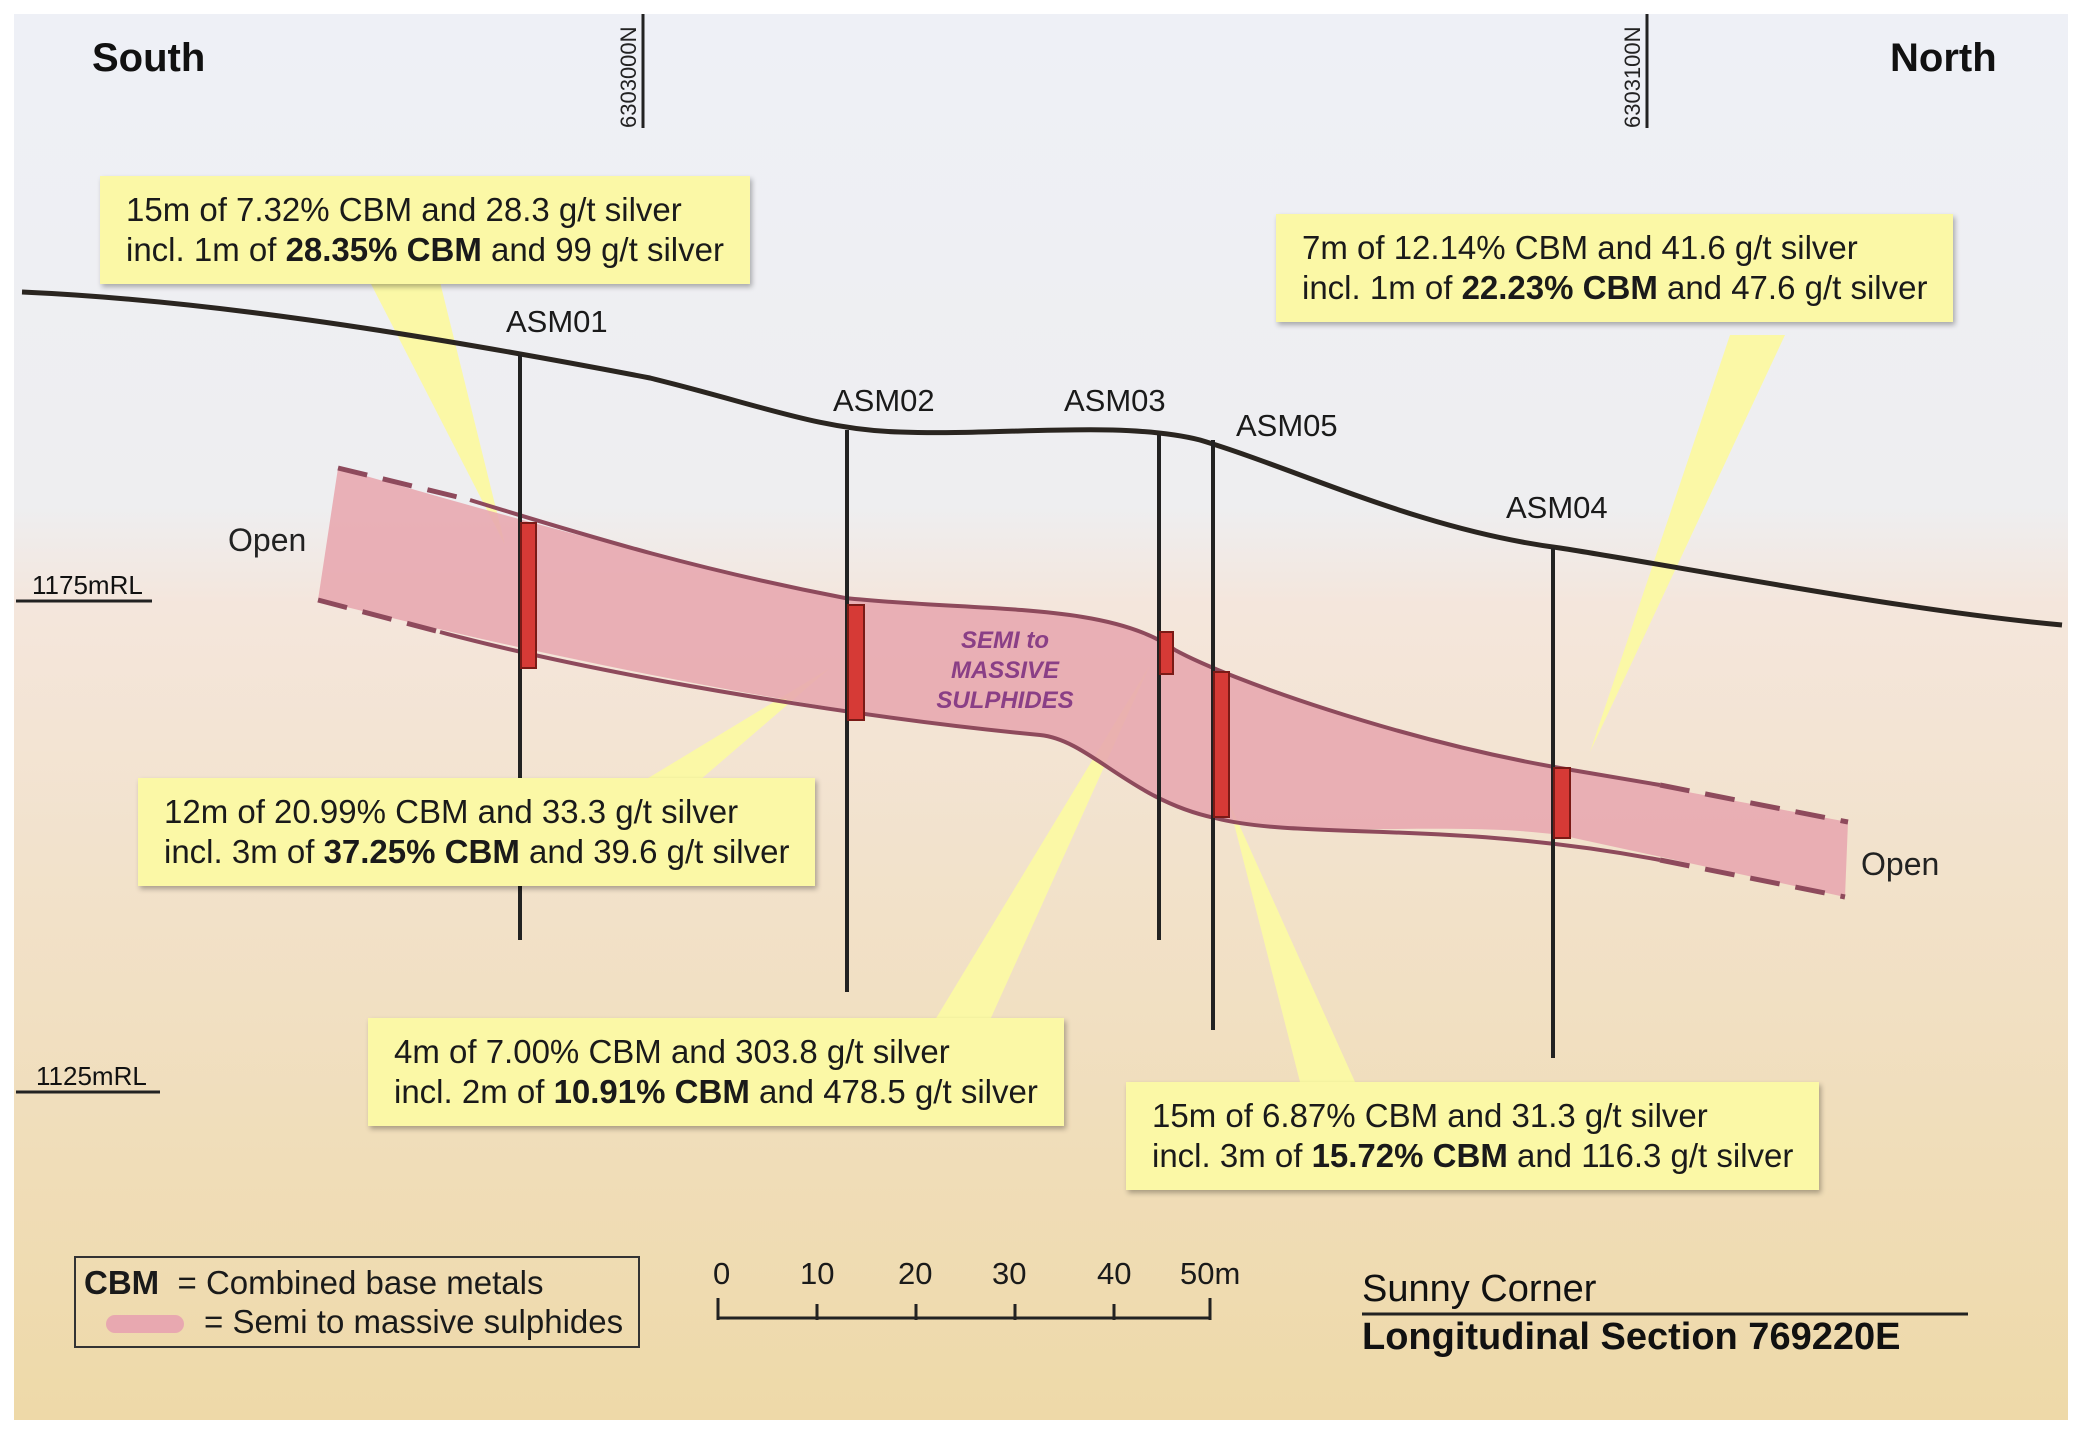 This screenshot has height=1434, width=2082. Describe the element at coordinates (964, 1309) in the screenshot. I see `scale-bar` at that location.